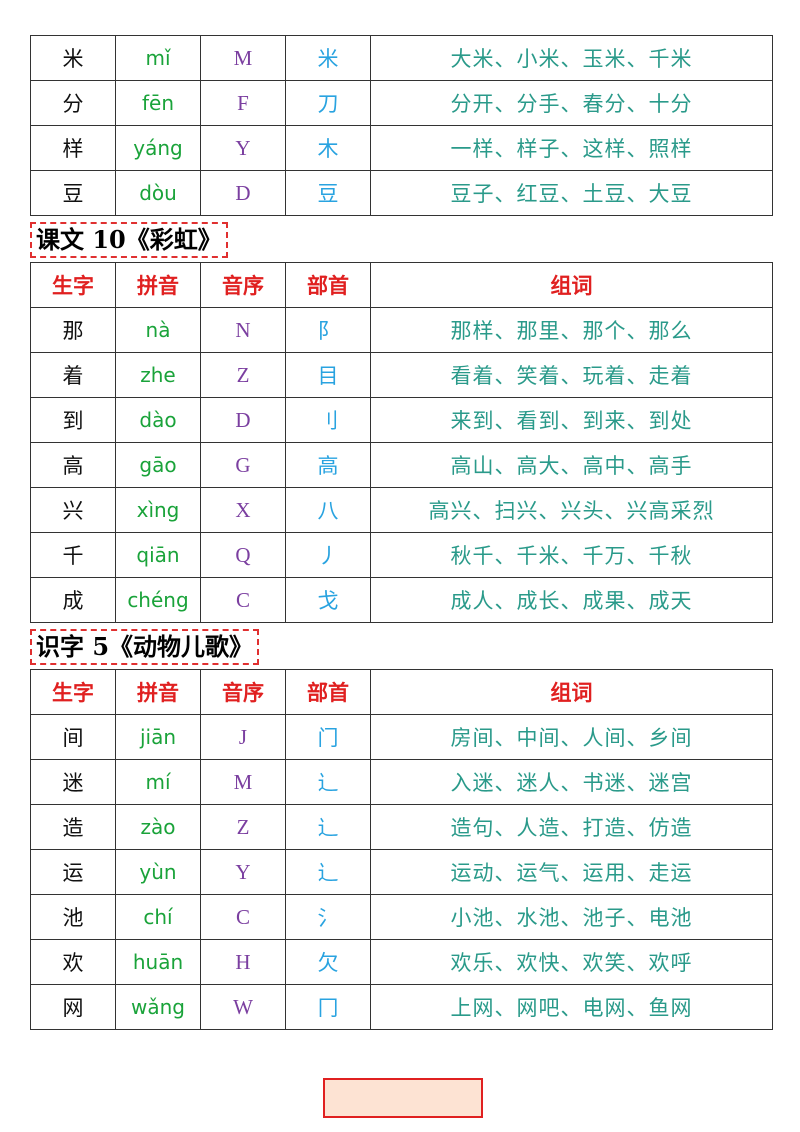 This screenshot has width=800, height=1132. Describe the element at coordinates (158, 193) in the screenshot. I see `cell: dòu` at that location.